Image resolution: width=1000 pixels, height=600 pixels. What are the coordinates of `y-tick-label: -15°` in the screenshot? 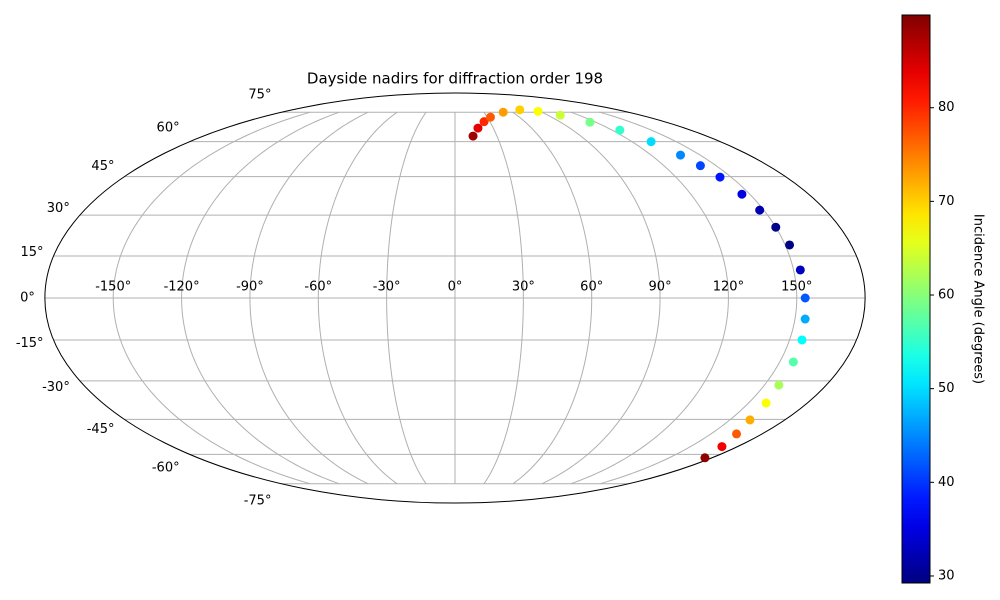 It's located at (30, 343).